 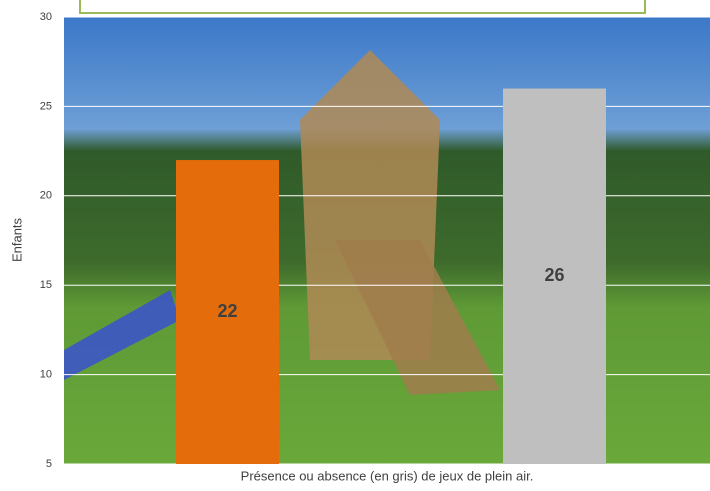 I want to click on data-label: 26, so click(x=554, y=275).